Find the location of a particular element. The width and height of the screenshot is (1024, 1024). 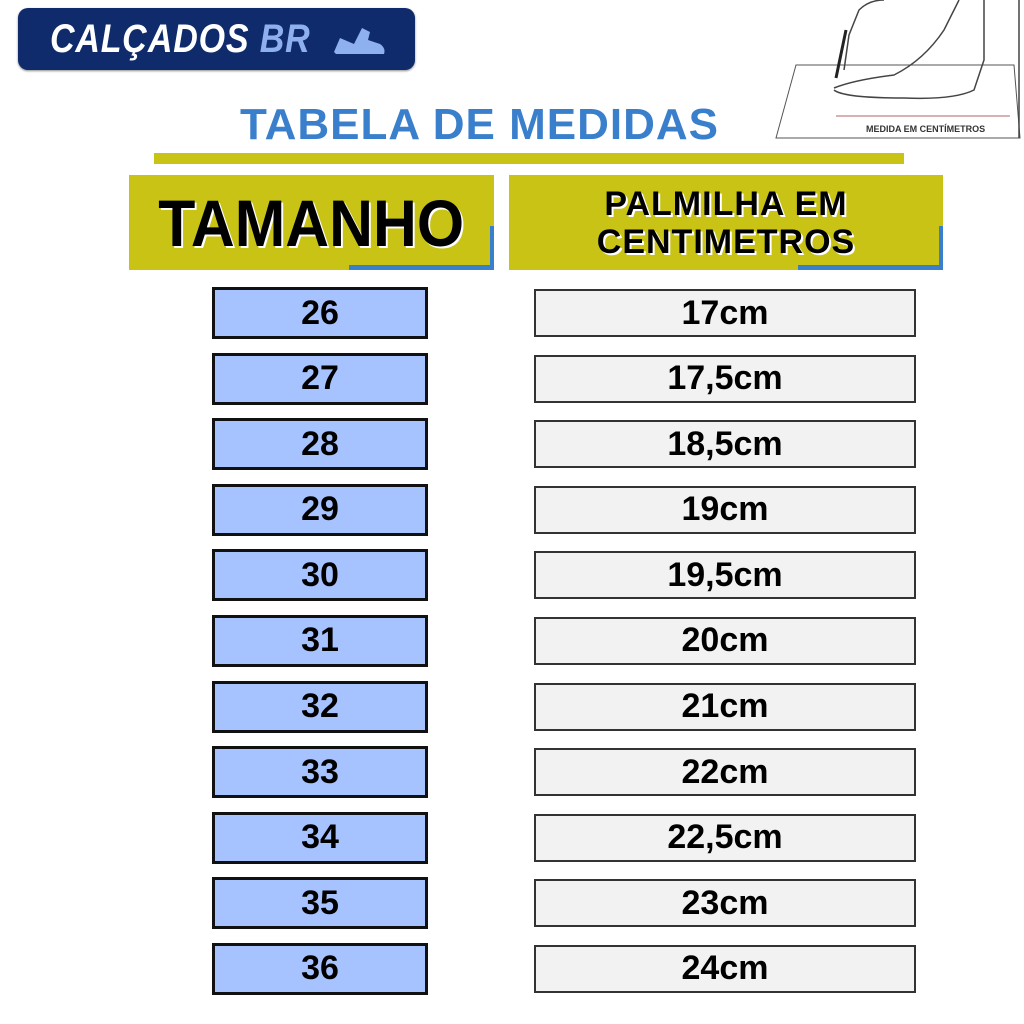

table-row: 32 21cm is located at coordinates (512, 713).